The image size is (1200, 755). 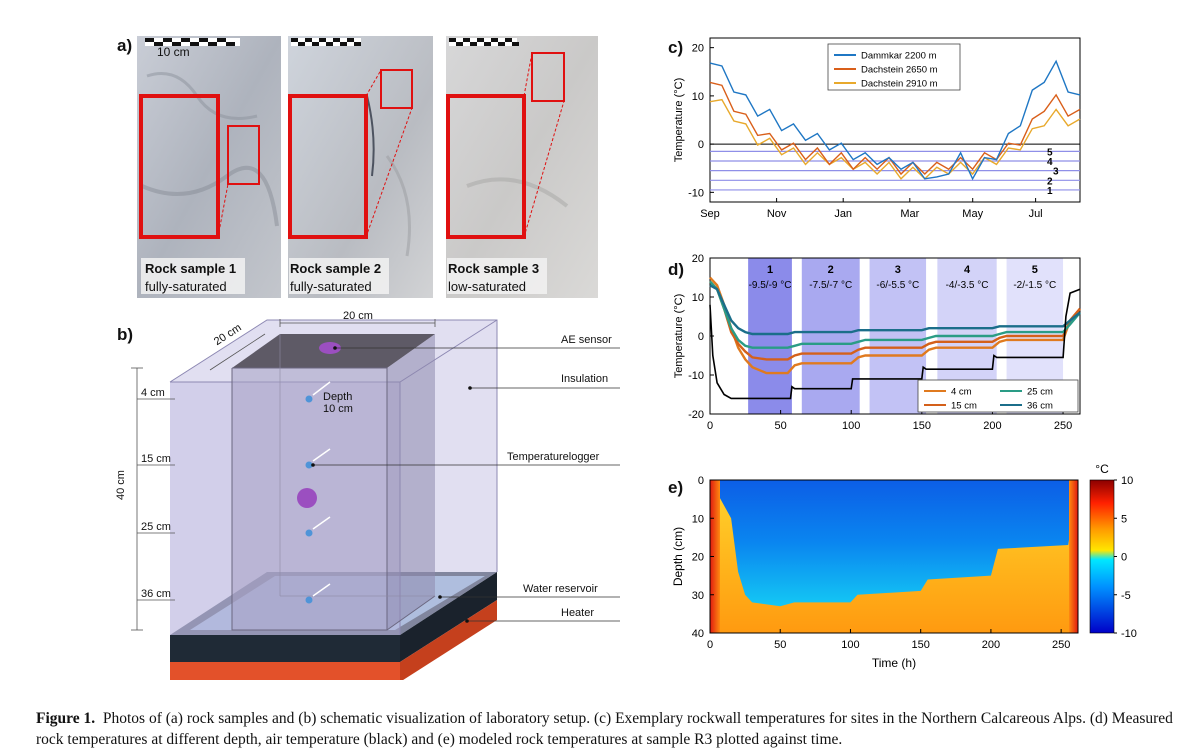 What do you see at coordinates (191, 268) in the screenshot?
I see `sample-1-name: Rock sample 1` at bounding box center [191, 268].